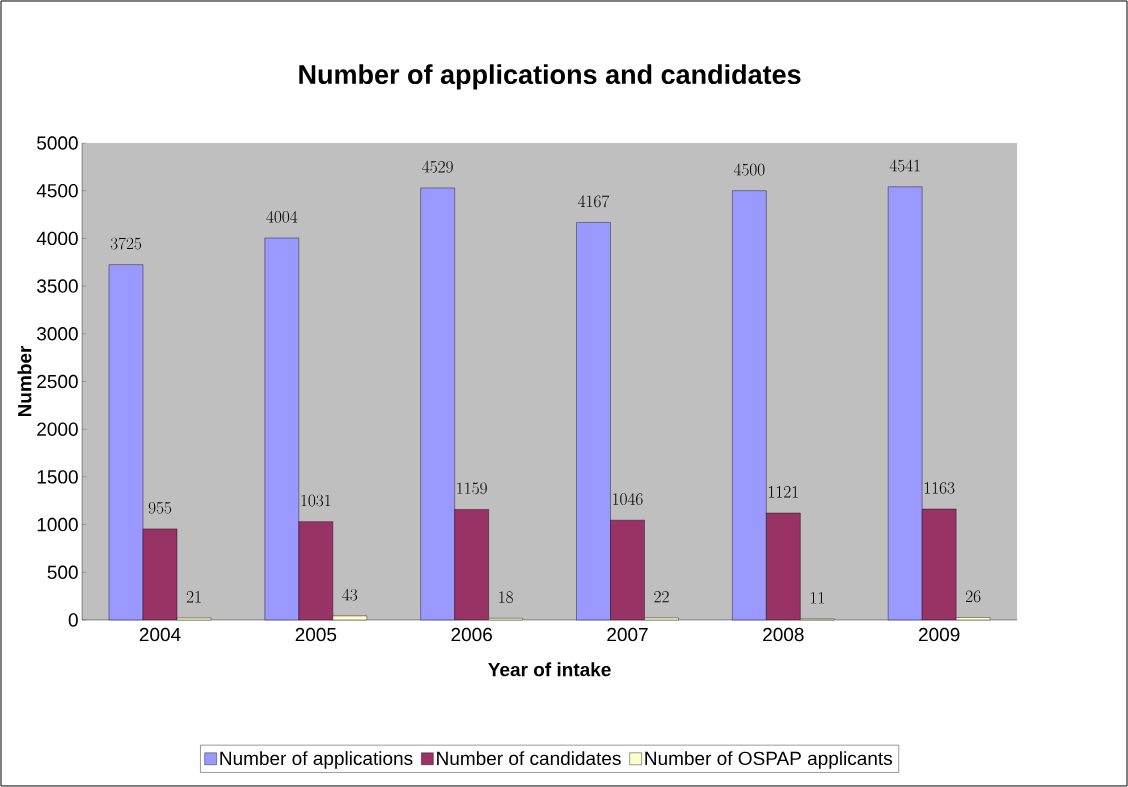 The width and height of the screenshot is (1128, 787). What do you see at coordinates (57, 524) in the screenshot?
I see `y-tick-label: 1000` at bounding box center [57, 524].